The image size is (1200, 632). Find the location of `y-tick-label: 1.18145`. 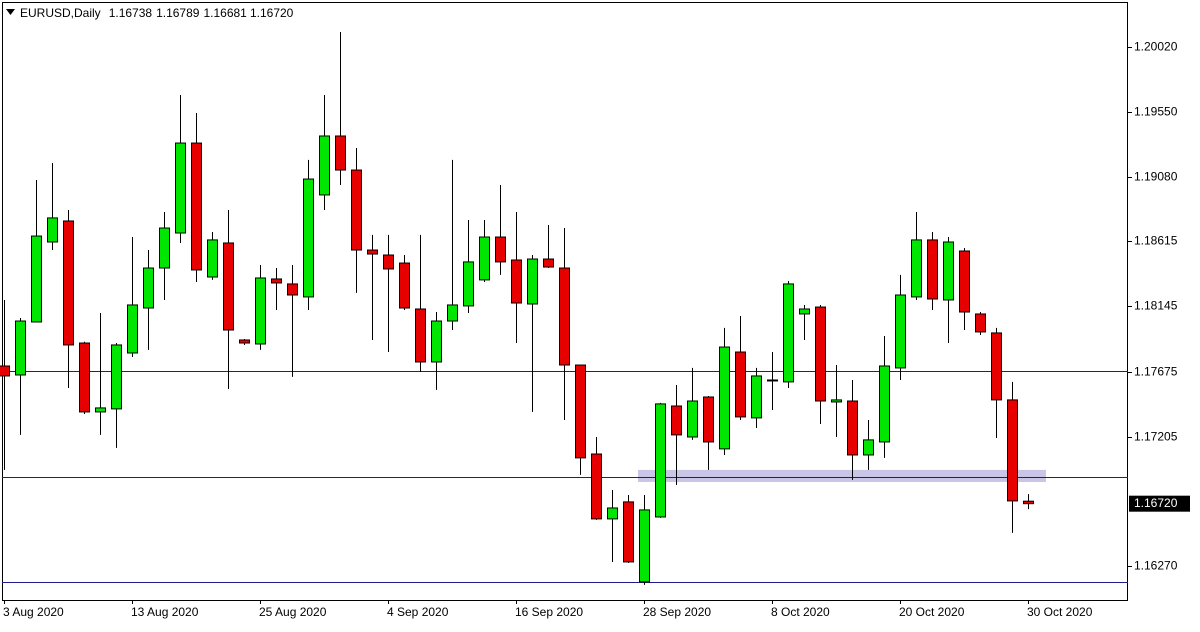

y-tick-label: 1.18145 is located at coordinates (1156, 306).